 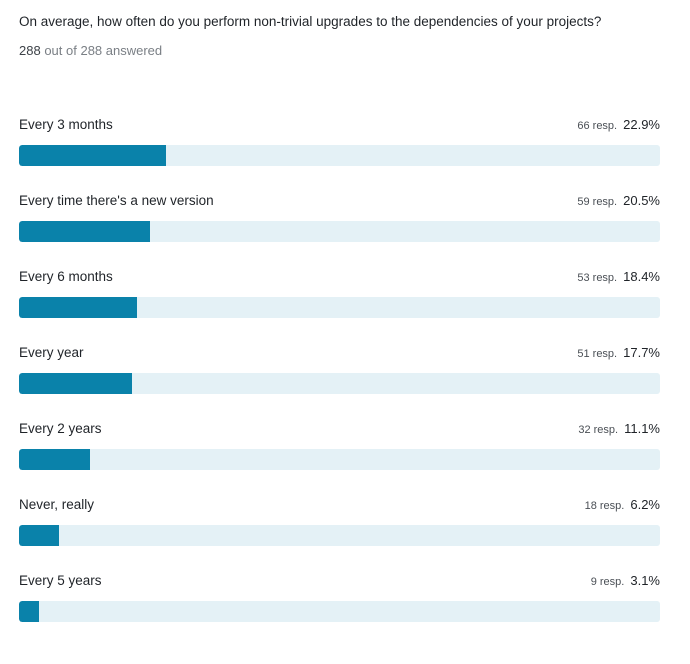 I want to click on answered-count: 288, so click(x=30, y=50).